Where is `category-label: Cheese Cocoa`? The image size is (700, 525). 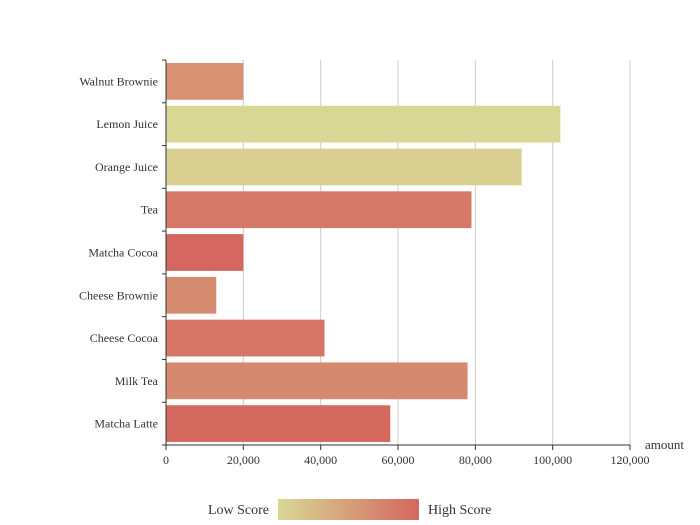
category-label: Cheese Cocoa is located at coordinates (124, 338).